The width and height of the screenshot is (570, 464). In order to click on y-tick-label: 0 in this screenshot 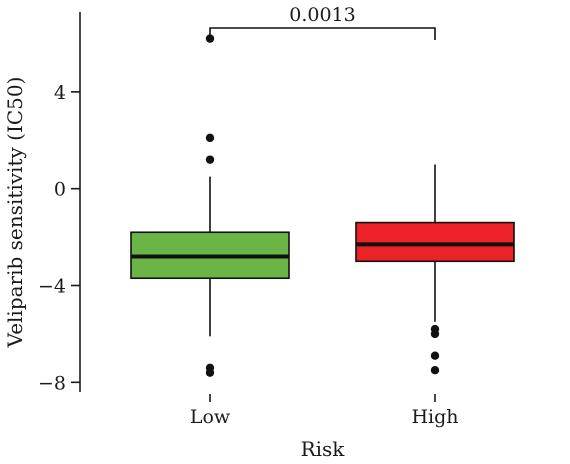, I will do `click(60, 190)`.